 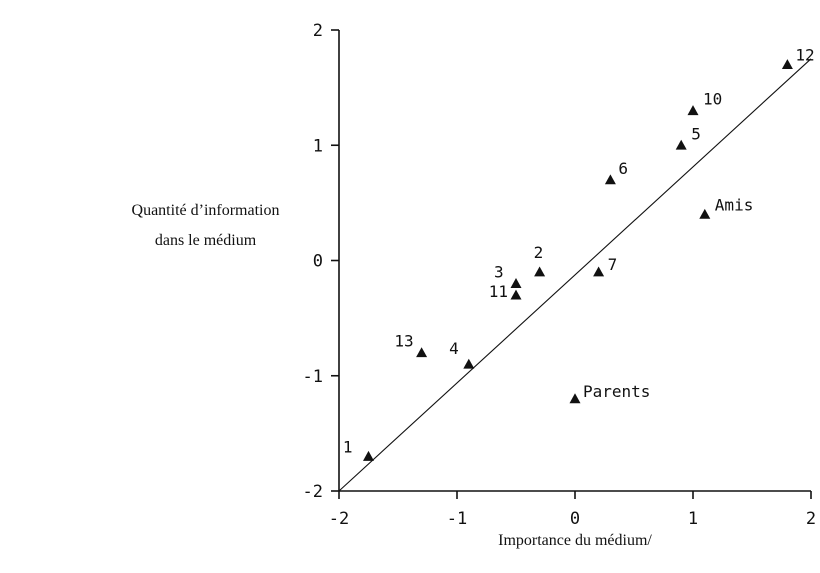 I want to click on x-axis-label: Importance du médium/, so click(x=575, y=541).